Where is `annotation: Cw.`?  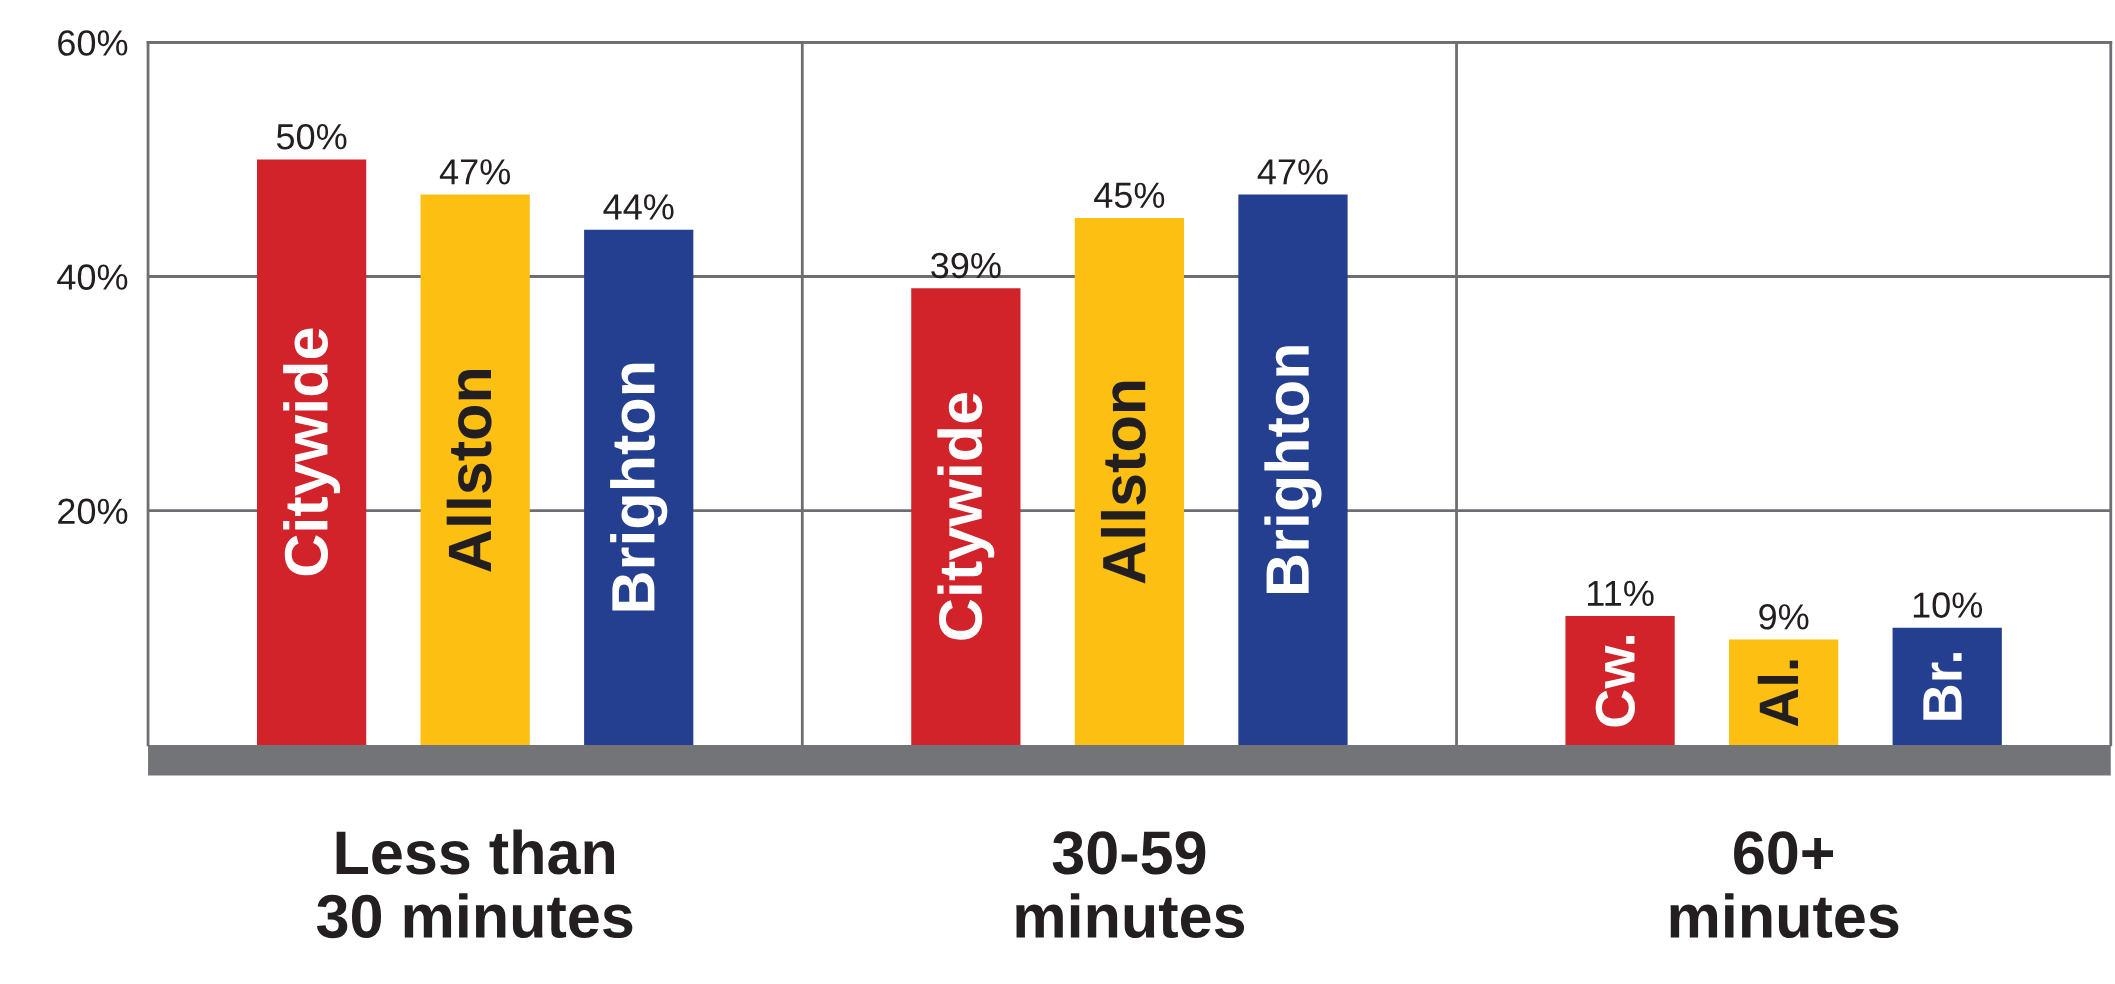
annotation: Cw. is located at coordinates (1615, 681).